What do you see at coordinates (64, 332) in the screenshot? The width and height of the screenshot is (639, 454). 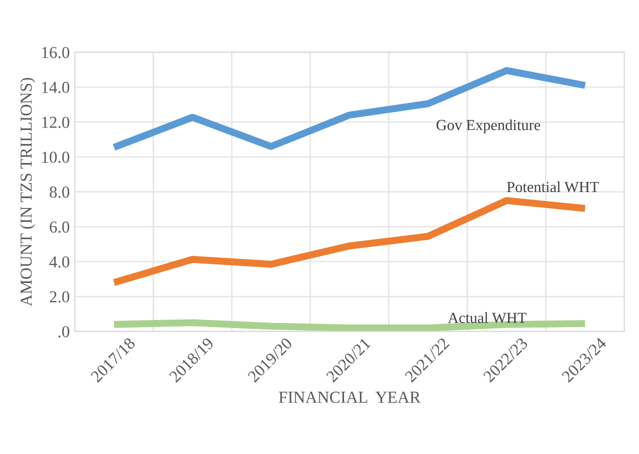 I see `y-tick-label: .0` at bounding box center [64, 332].